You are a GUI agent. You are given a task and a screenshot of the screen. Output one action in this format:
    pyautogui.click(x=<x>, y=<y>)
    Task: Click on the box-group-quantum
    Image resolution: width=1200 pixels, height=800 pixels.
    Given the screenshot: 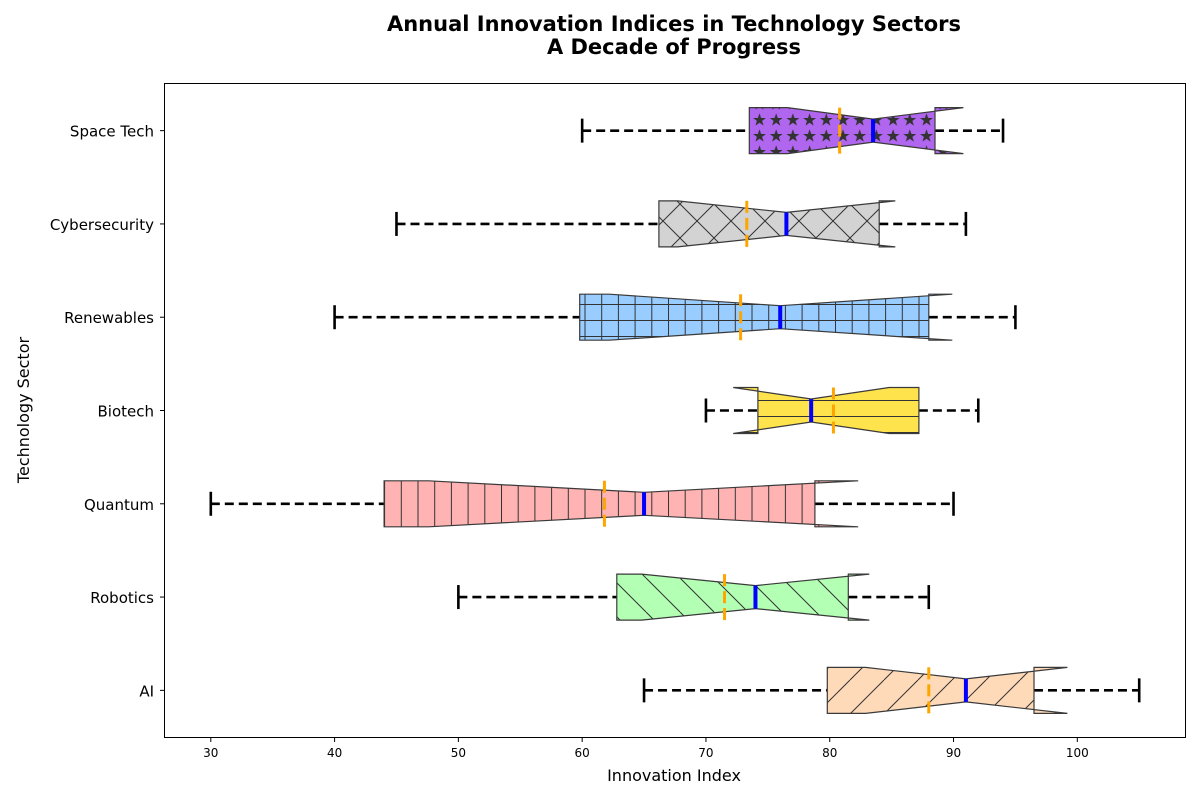 What is the action you would take?
    pyautogui.click(x=582, y=504)
    